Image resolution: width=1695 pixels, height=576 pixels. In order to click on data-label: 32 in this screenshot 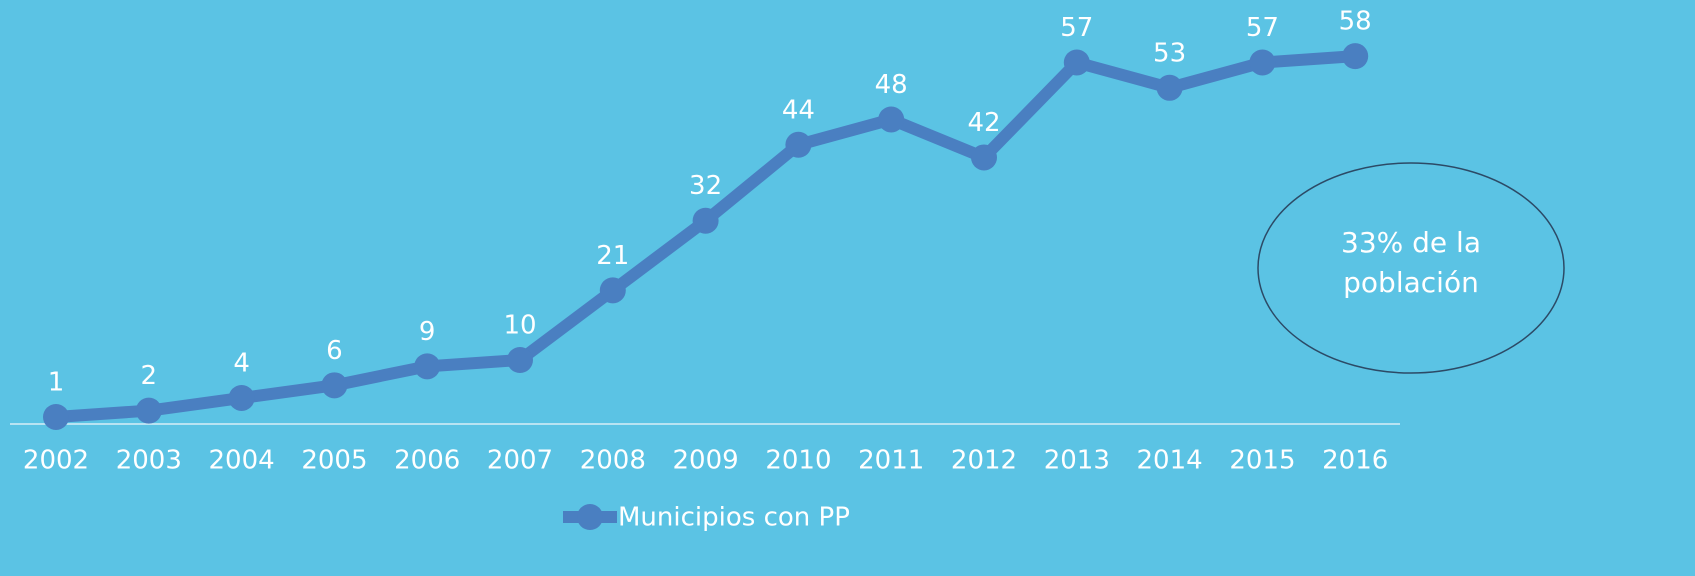, I will do `click(705, 186)`.